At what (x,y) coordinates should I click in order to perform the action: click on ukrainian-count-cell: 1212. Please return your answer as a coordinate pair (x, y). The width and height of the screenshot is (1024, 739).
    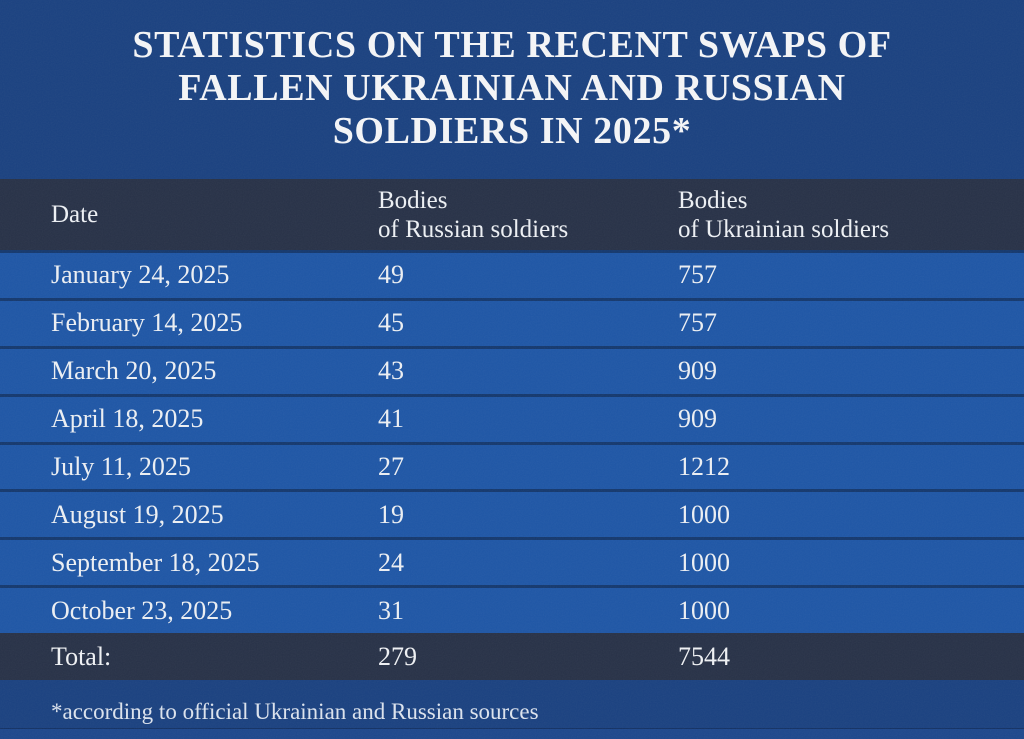
    Looking at the image, I should click on (704, 466).